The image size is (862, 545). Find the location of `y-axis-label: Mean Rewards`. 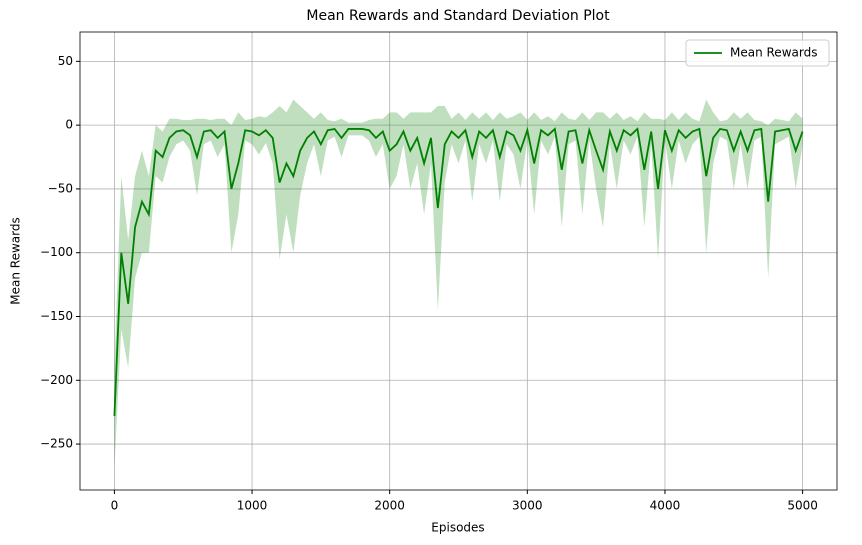

y-axis-label: Mean Rewards is located at coordinates (16, 260).